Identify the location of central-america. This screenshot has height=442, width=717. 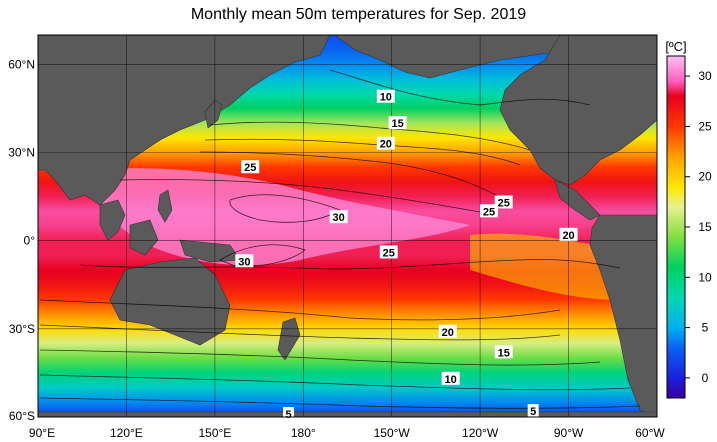
(577, 200).